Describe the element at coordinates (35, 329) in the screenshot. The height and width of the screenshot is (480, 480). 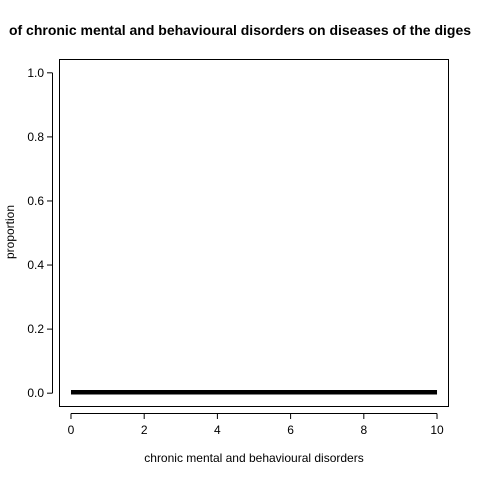
I see `y-tick-label: 0.2` at that location.